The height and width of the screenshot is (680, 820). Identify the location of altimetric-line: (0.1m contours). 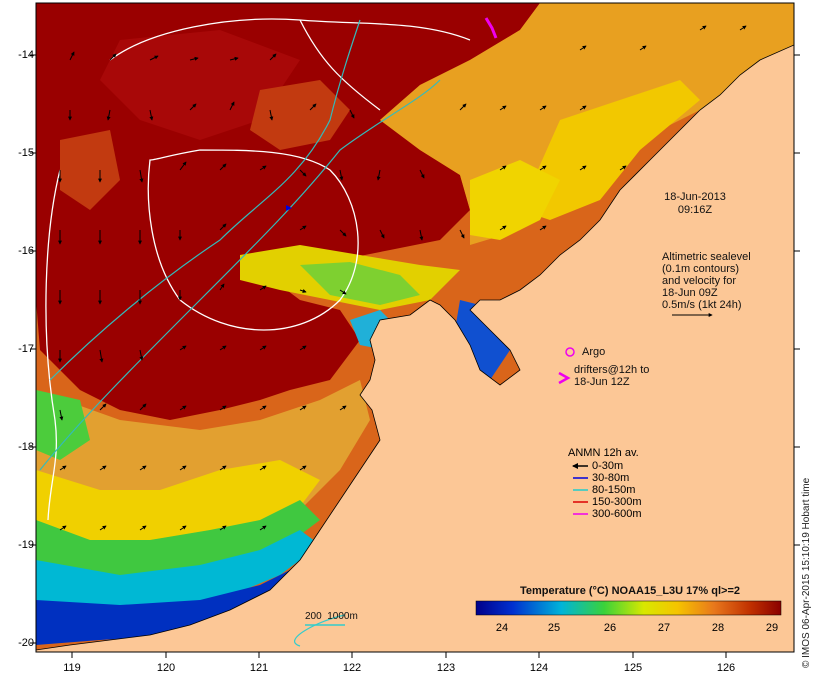
(701, 269).